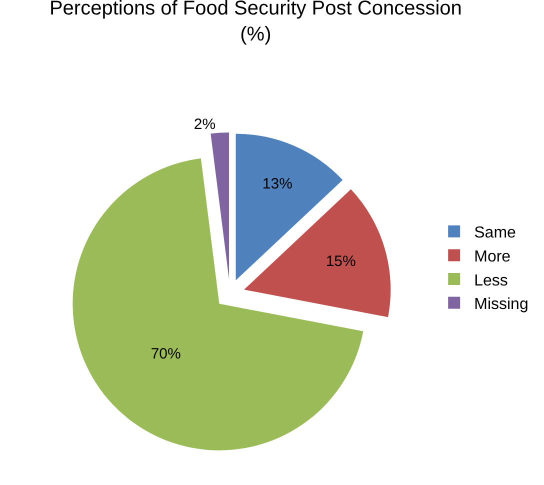 This screenshot has height=485, width=544. I want to click on legend-label: Missing, so click(501, 305).